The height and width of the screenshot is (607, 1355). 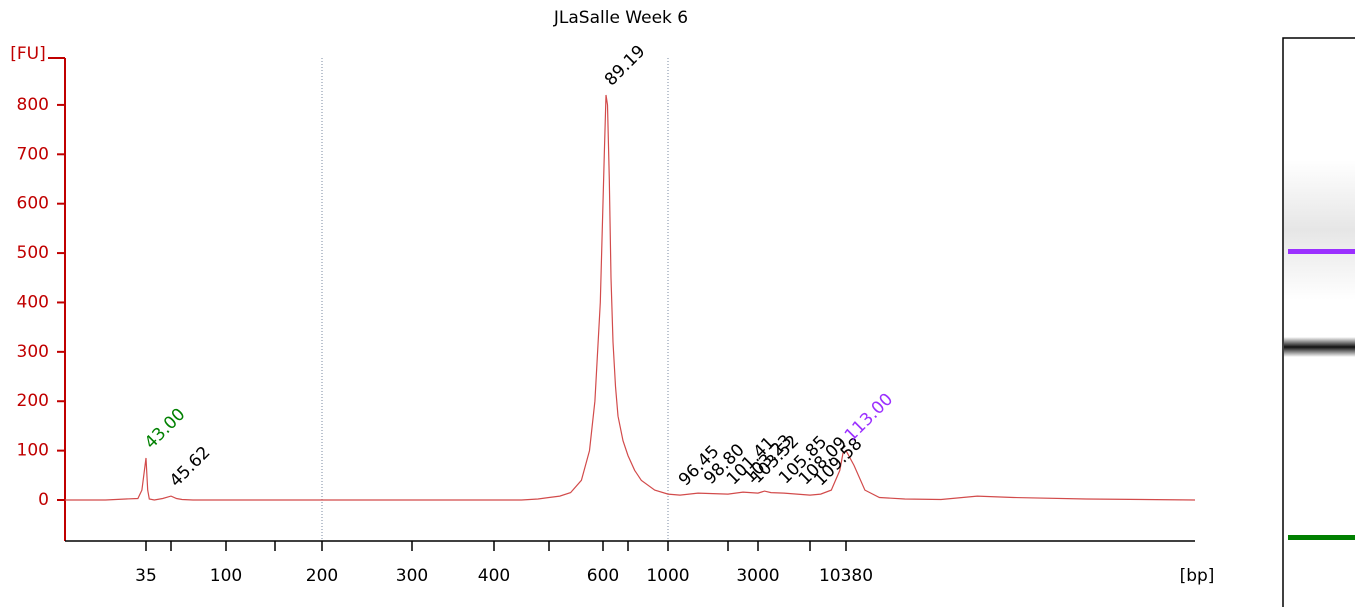 I want to click on y-tick-label: 100, so click(x=33, y=451).